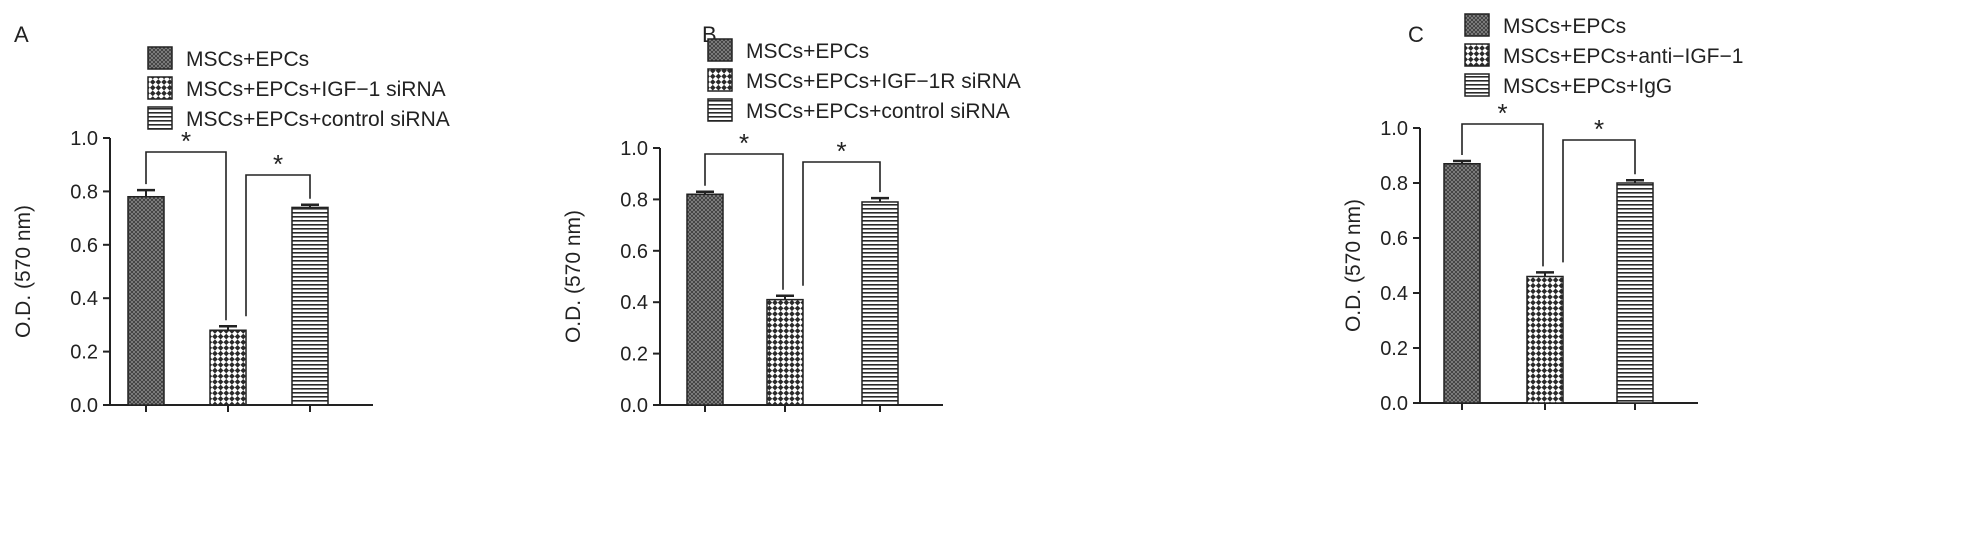 This screenshot has height=540, width=1979. I want to click on panel-label: C, so click(1416, 34).